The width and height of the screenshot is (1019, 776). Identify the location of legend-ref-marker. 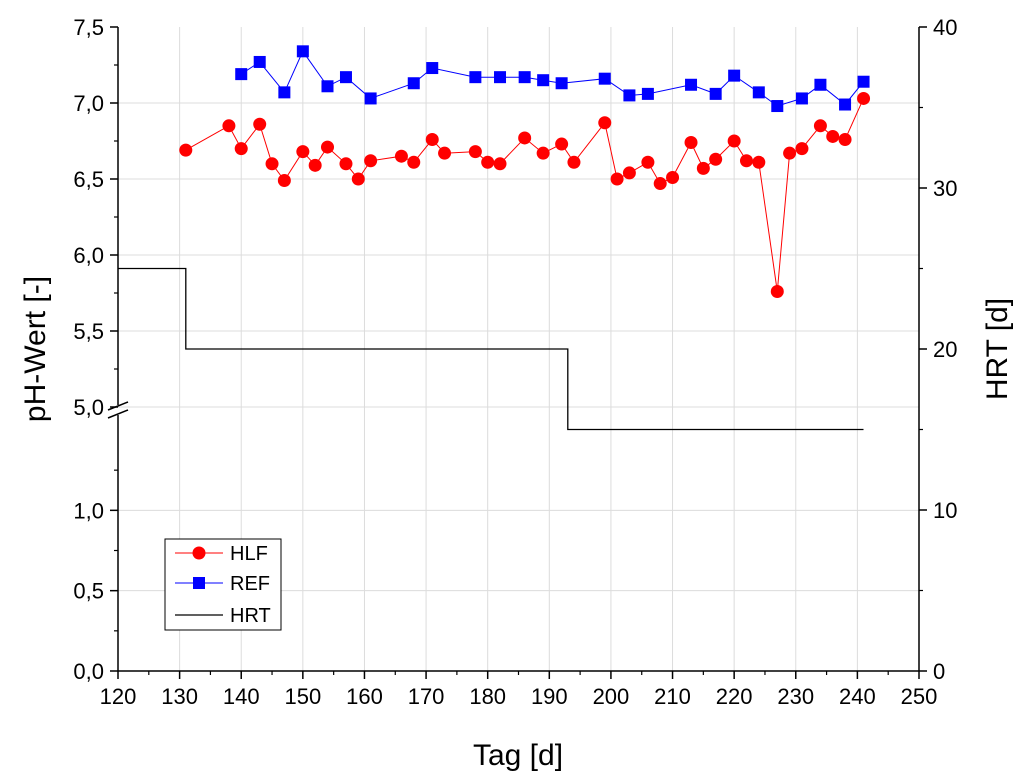
(199, 583).